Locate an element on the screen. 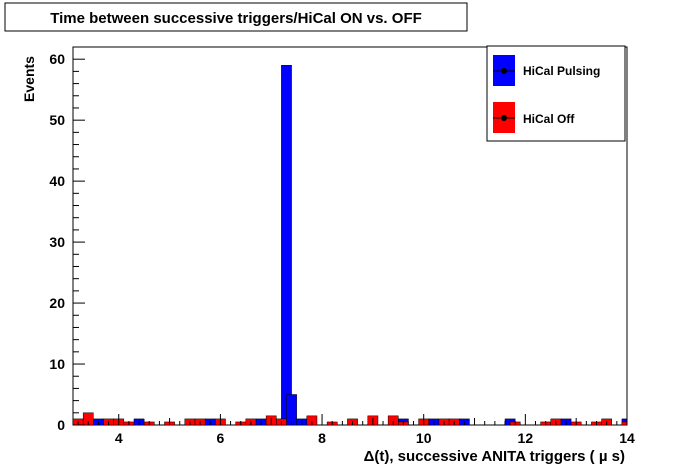 This screenshot has height=472, width=696. x-axis-label: Δ(t), successive ANITA triggers ( µ s) is located at coordinates (494, 456).